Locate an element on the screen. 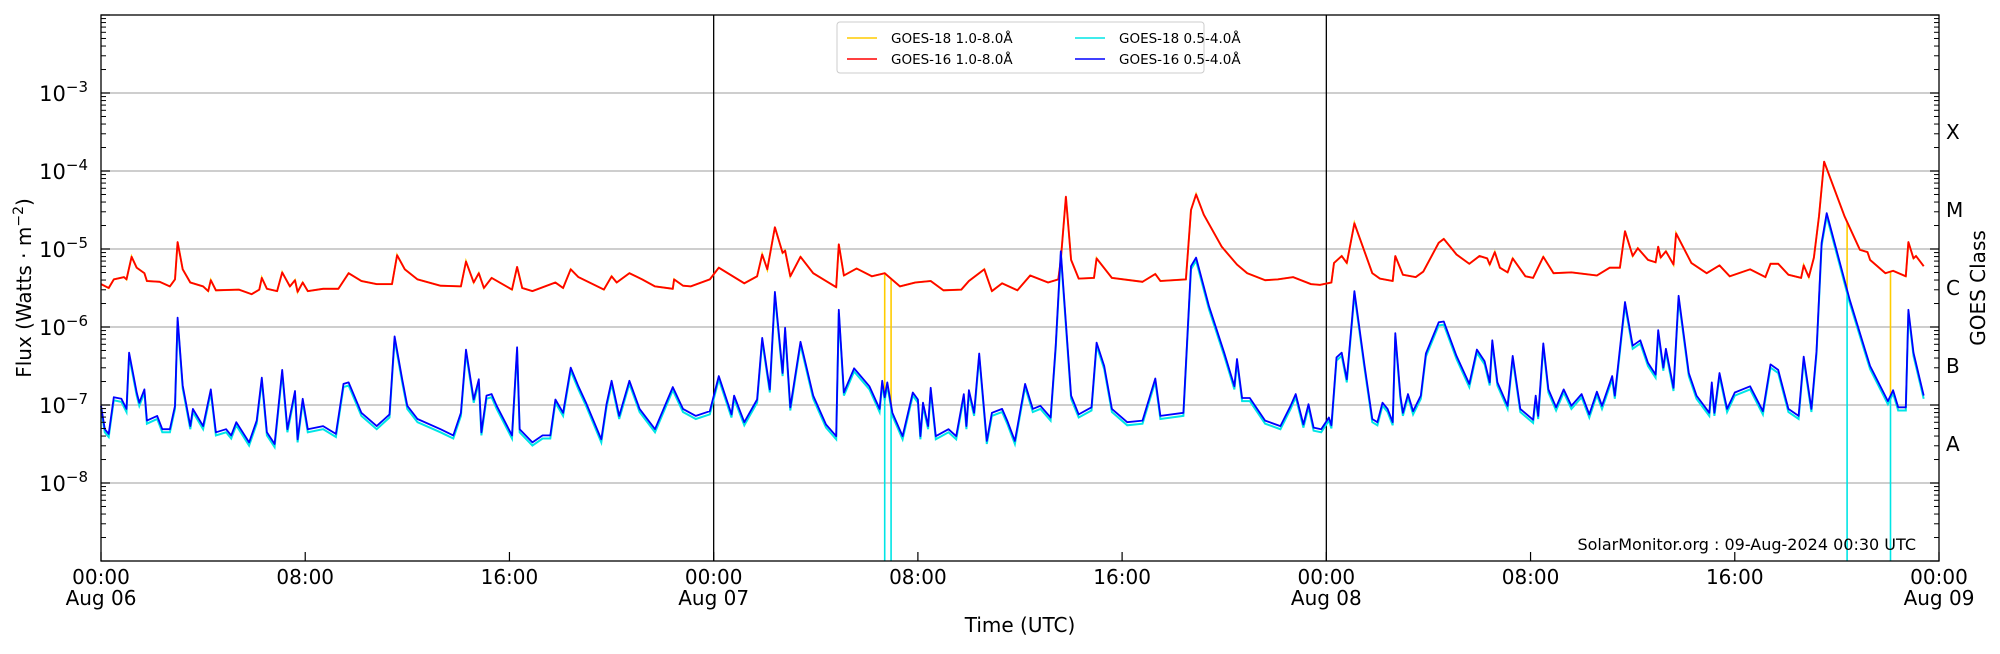 This screenshot has width=2000, height=654. y-tick-labels: 10⁻⁸ 10⁻⁷ 10⁻⁶ 10⁻⁵ 10⁻⁴ 10⁻³ is located at coordinates (63, 287).